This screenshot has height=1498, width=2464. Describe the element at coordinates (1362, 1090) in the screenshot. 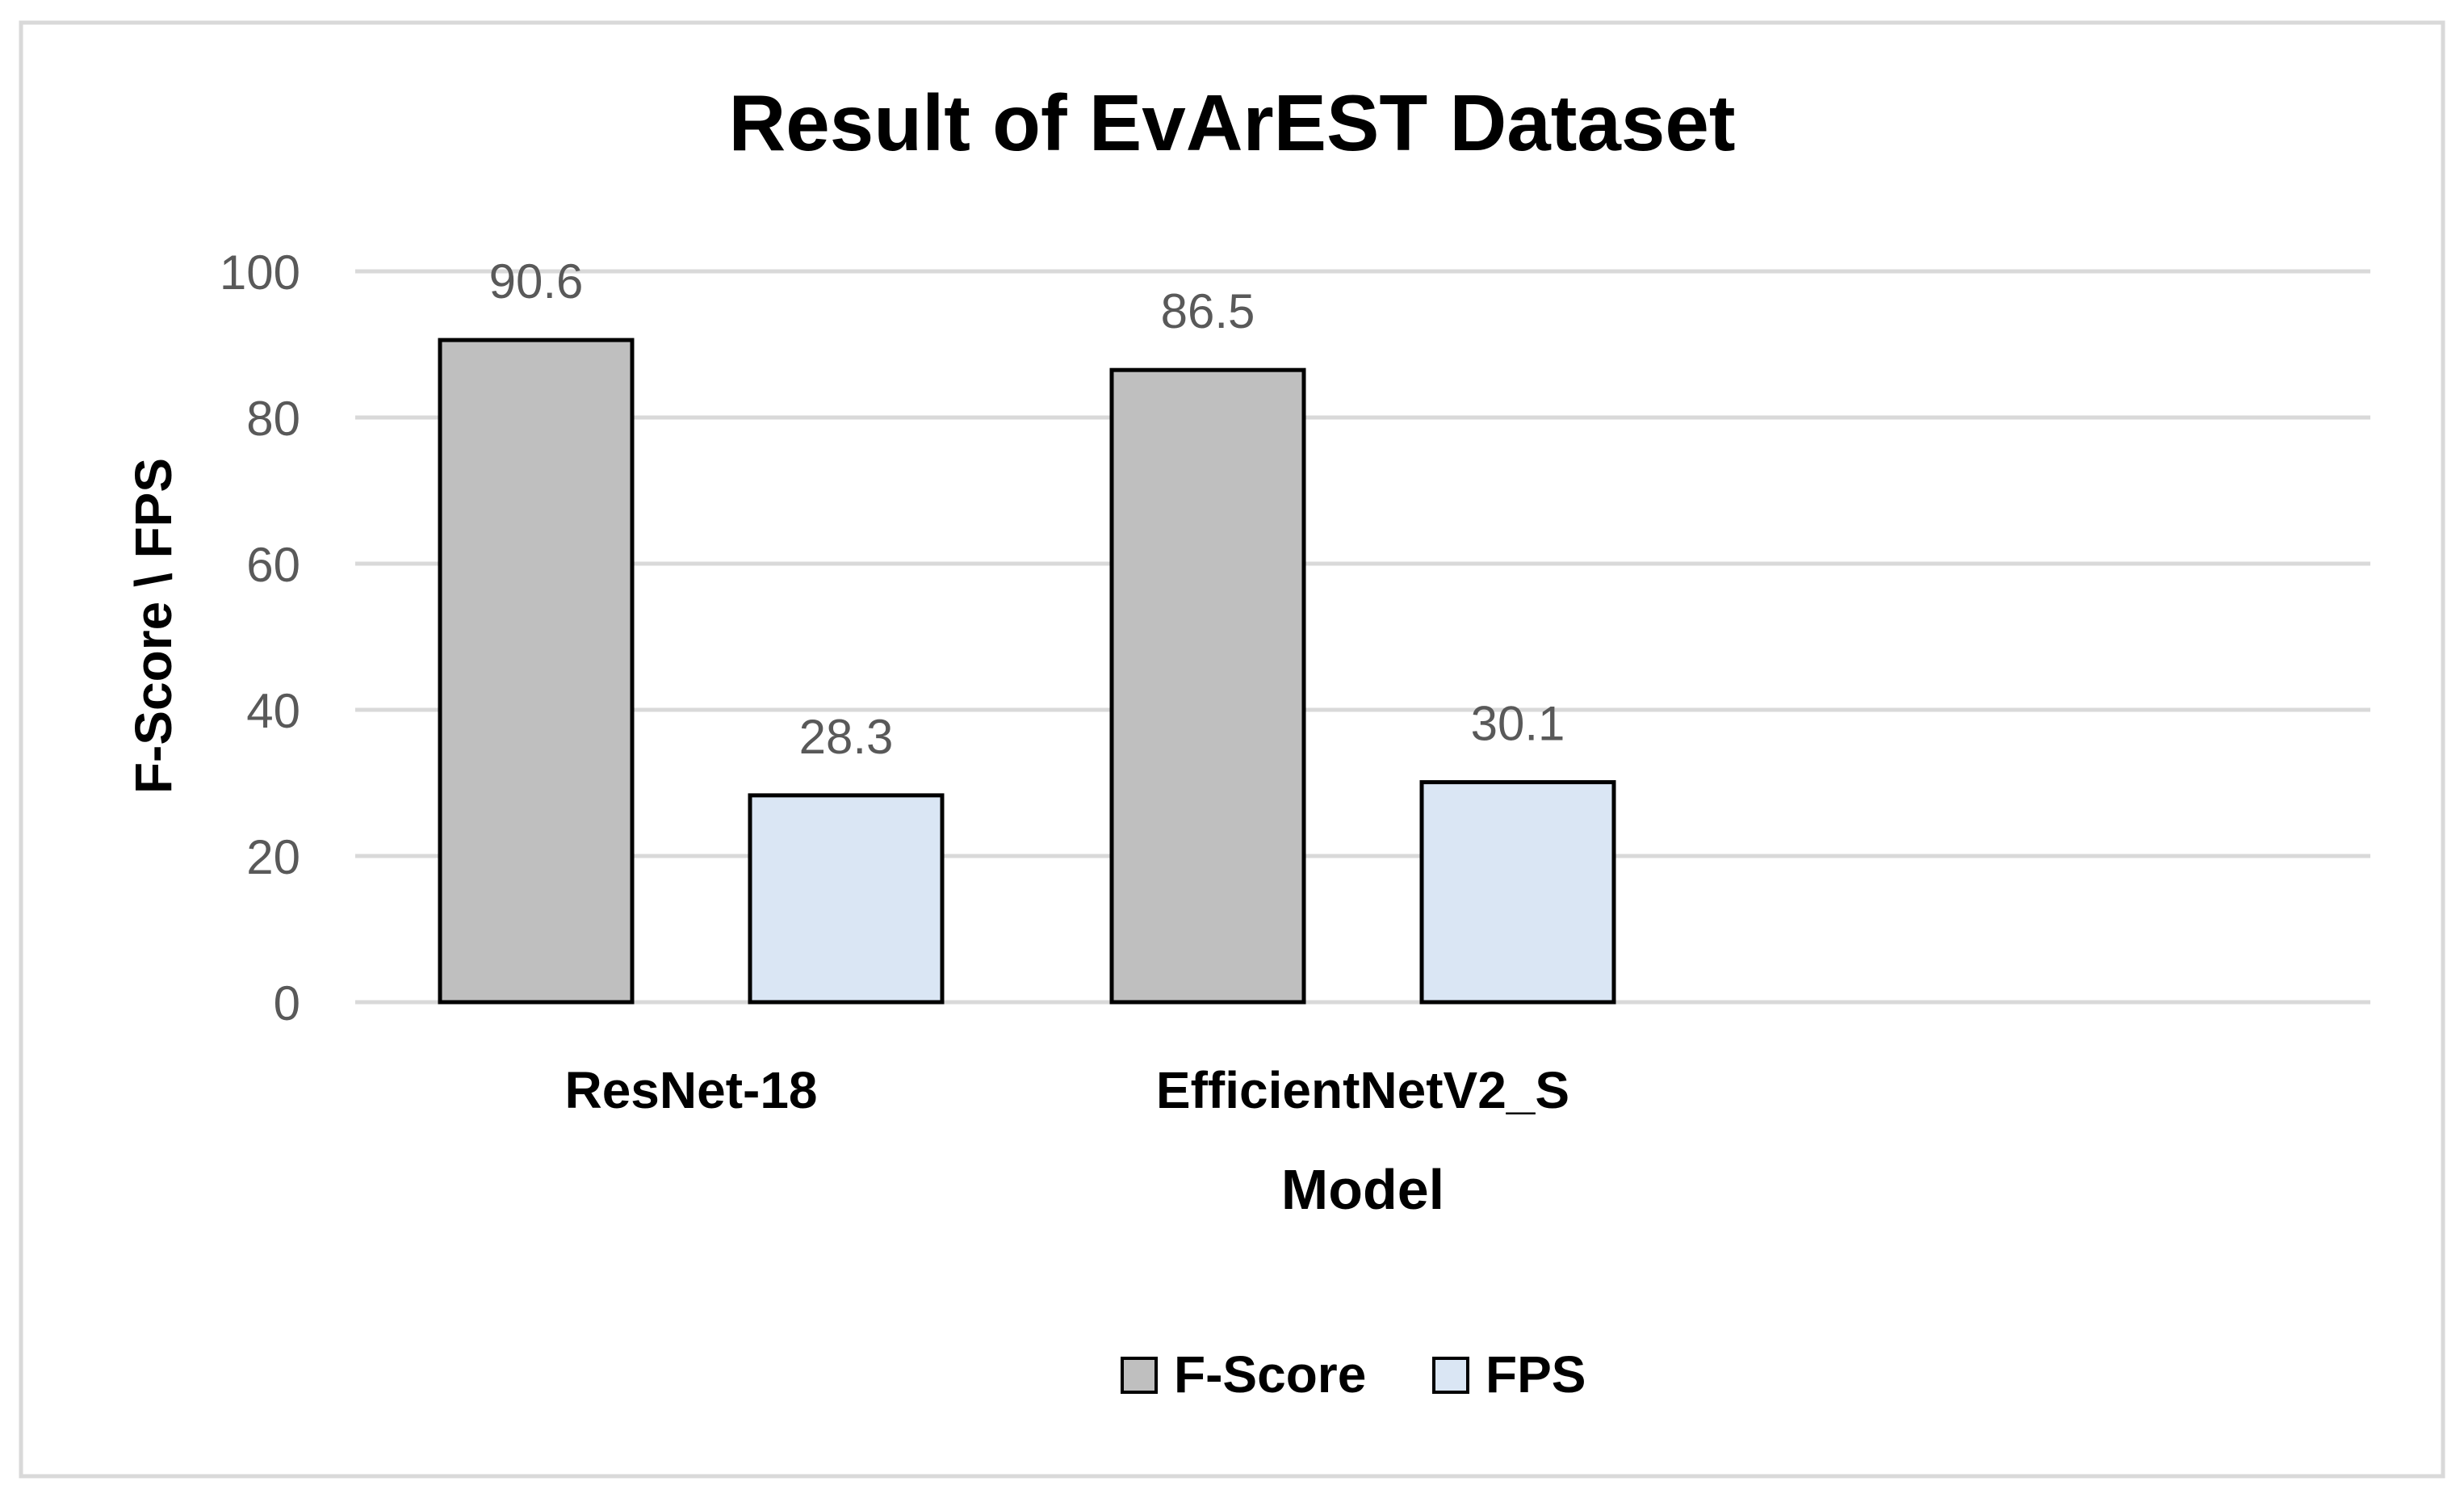

I see `x-tick-label: EfficientNetV2_S` at that location.